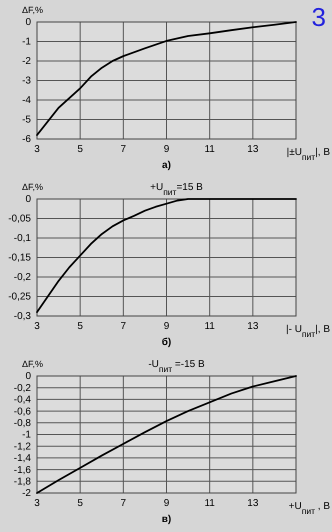  Describe the element at coordinates (23, 458) in the screenshot. I see `y-tick-label: -1,4` at that location.